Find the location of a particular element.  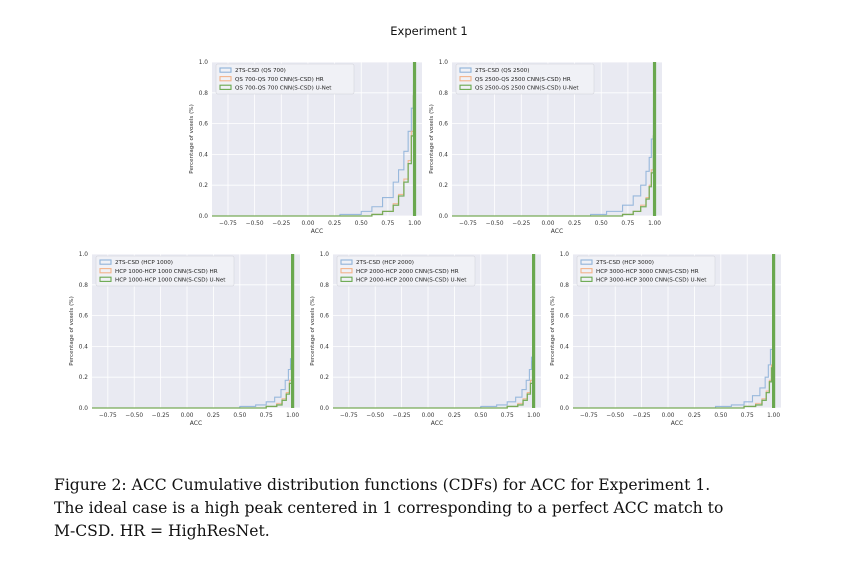

legend-label: 2TS-CSD (HCP 2000) is located at coordinates (385, 263).